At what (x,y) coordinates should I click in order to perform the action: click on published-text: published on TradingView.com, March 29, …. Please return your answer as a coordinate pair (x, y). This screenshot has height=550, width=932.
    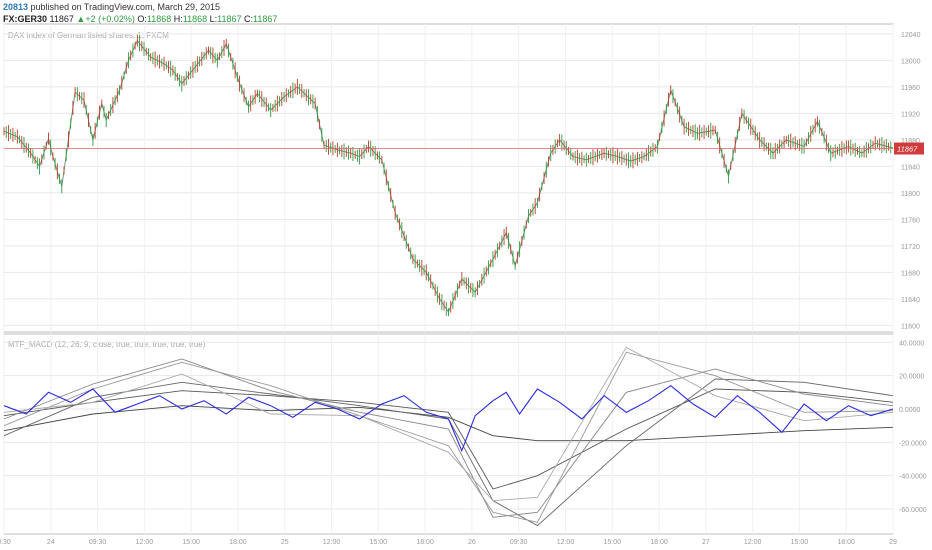
    Looking at the image, I should click on (125, 7).